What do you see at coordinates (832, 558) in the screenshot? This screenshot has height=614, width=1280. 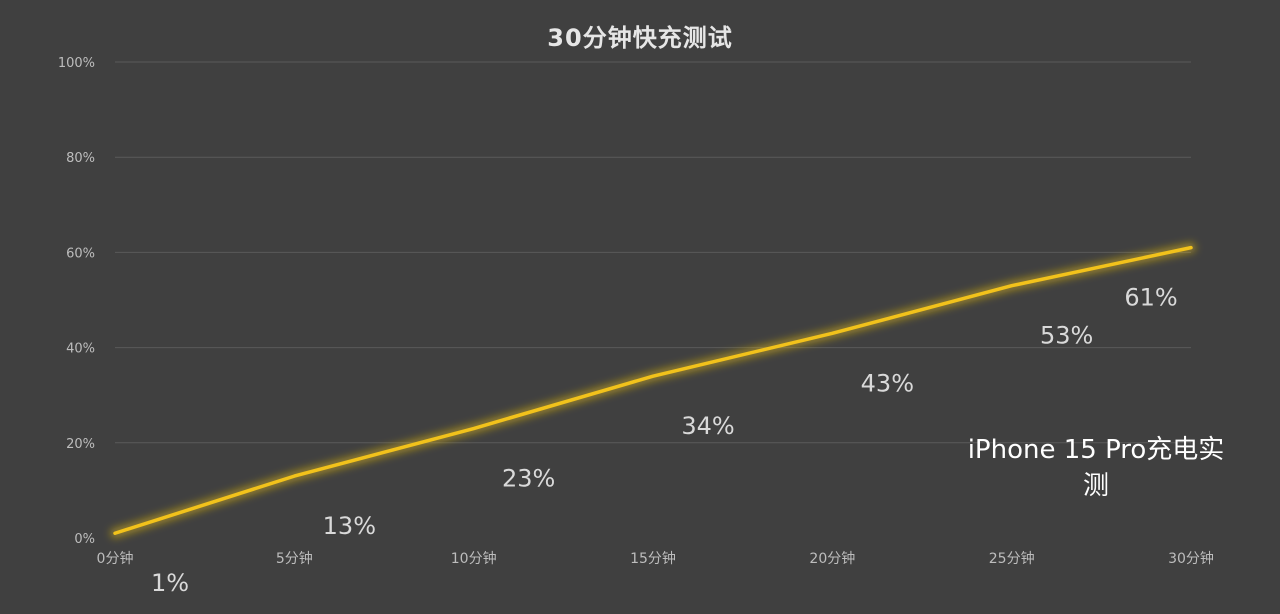 I see `x-tick-label: 20分钟` at bounding box center [832, 558].